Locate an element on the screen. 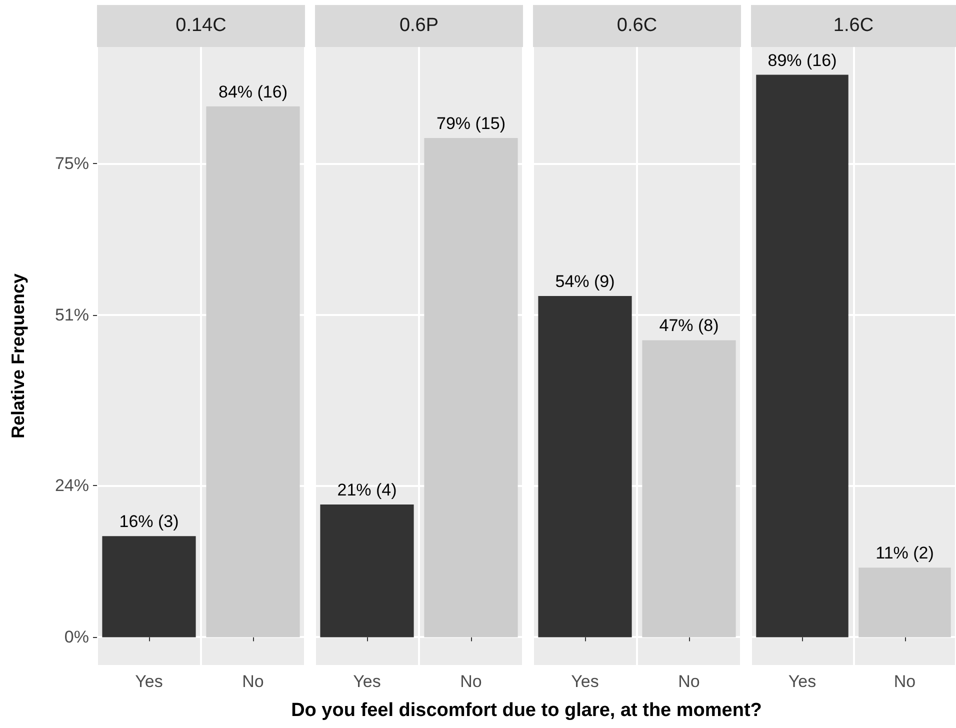 Image resolution: width=956 pixels, height=728 pixels. data-label: 16% (3) is located at coordinates (149, 522).